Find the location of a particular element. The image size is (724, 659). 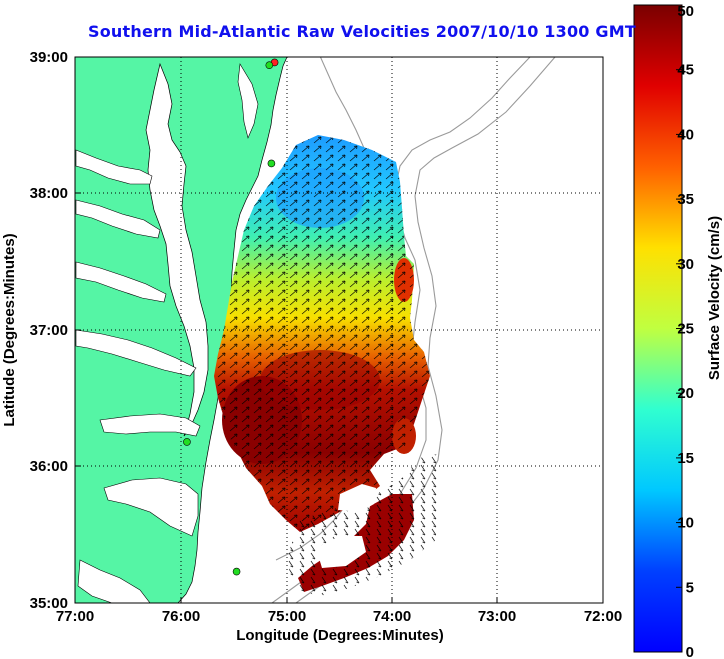

colorbar-tick-label: 35 is located at coordinates (685, 199).